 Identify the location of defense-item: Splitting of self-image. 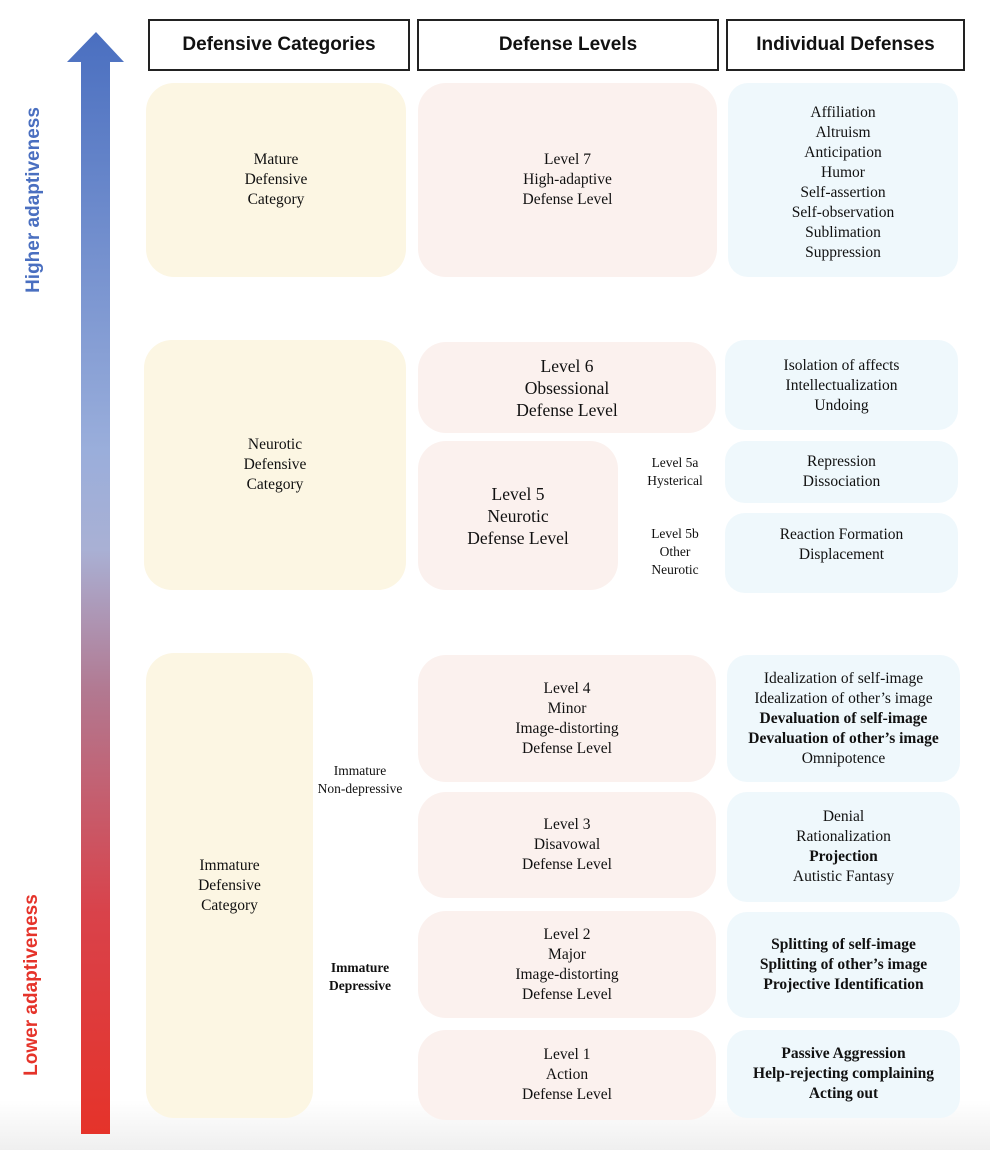
(843, 944).